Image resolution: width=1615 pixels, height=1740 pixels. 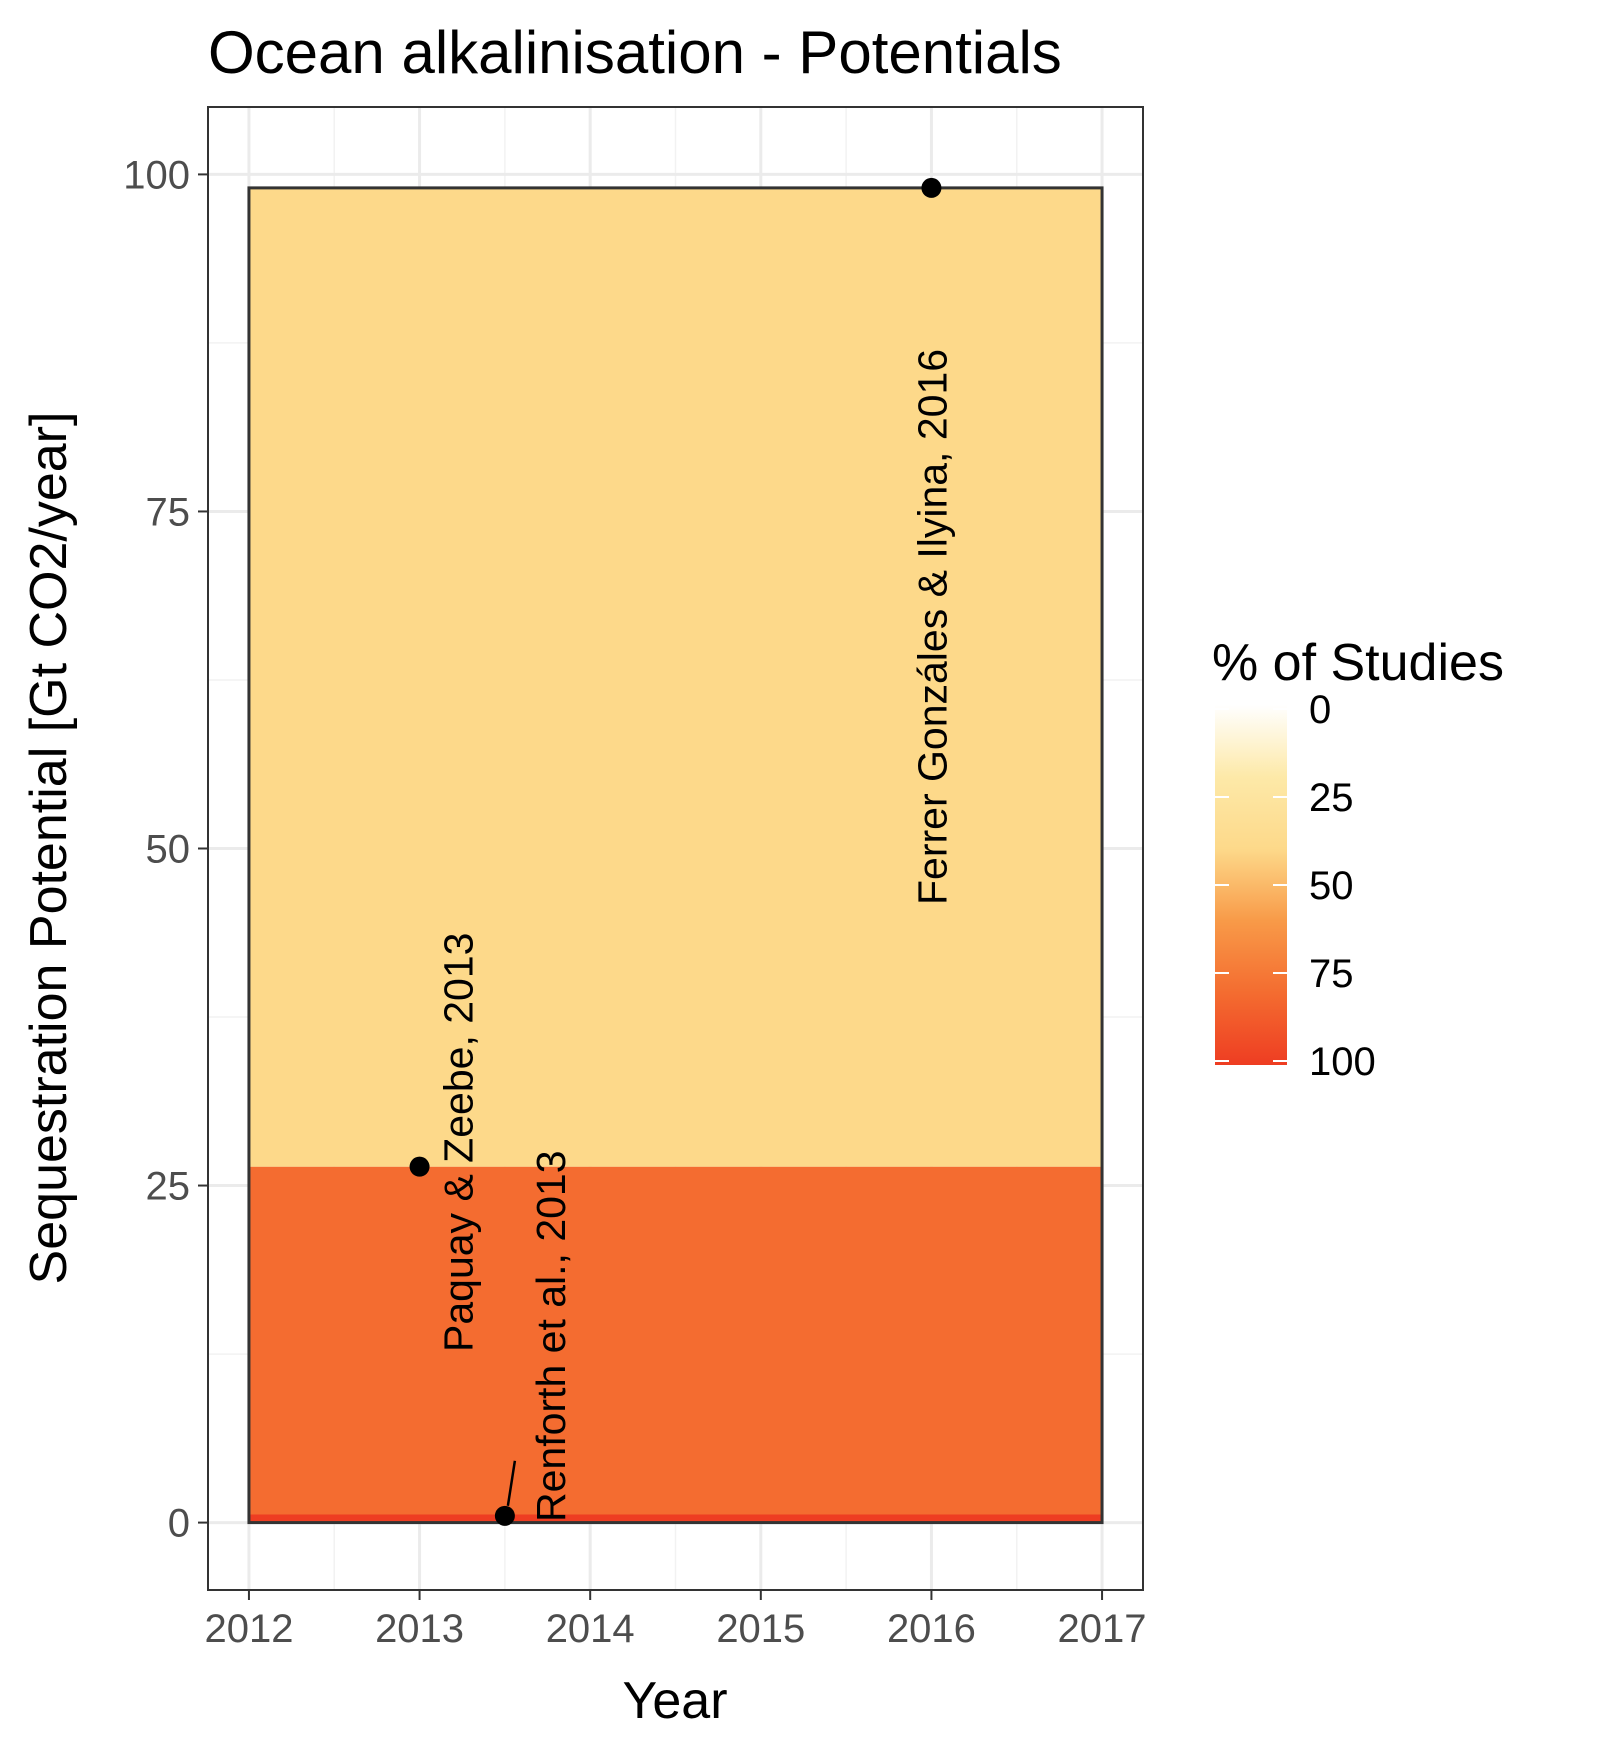 I want to click on legend: % of Studies 0 25 50 75 100, so click(x=1358, y=859).